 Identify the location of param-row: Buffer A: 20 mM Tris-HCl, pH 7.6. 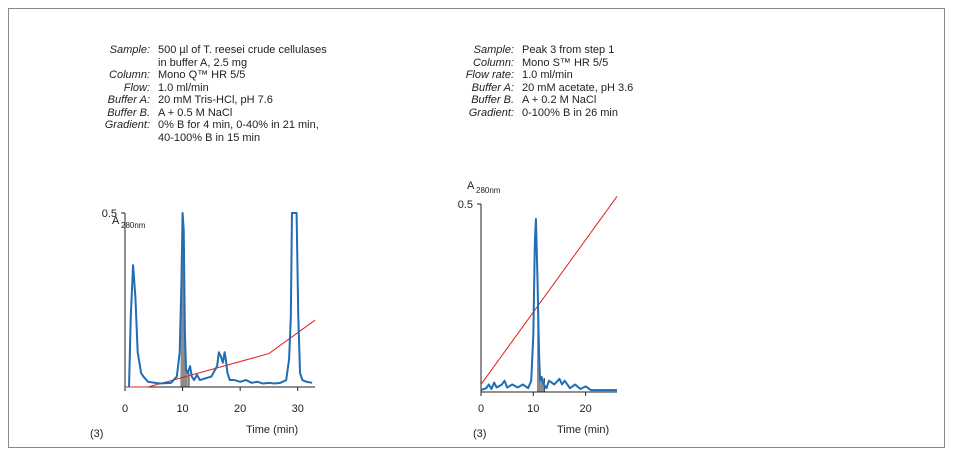
(208, 100).